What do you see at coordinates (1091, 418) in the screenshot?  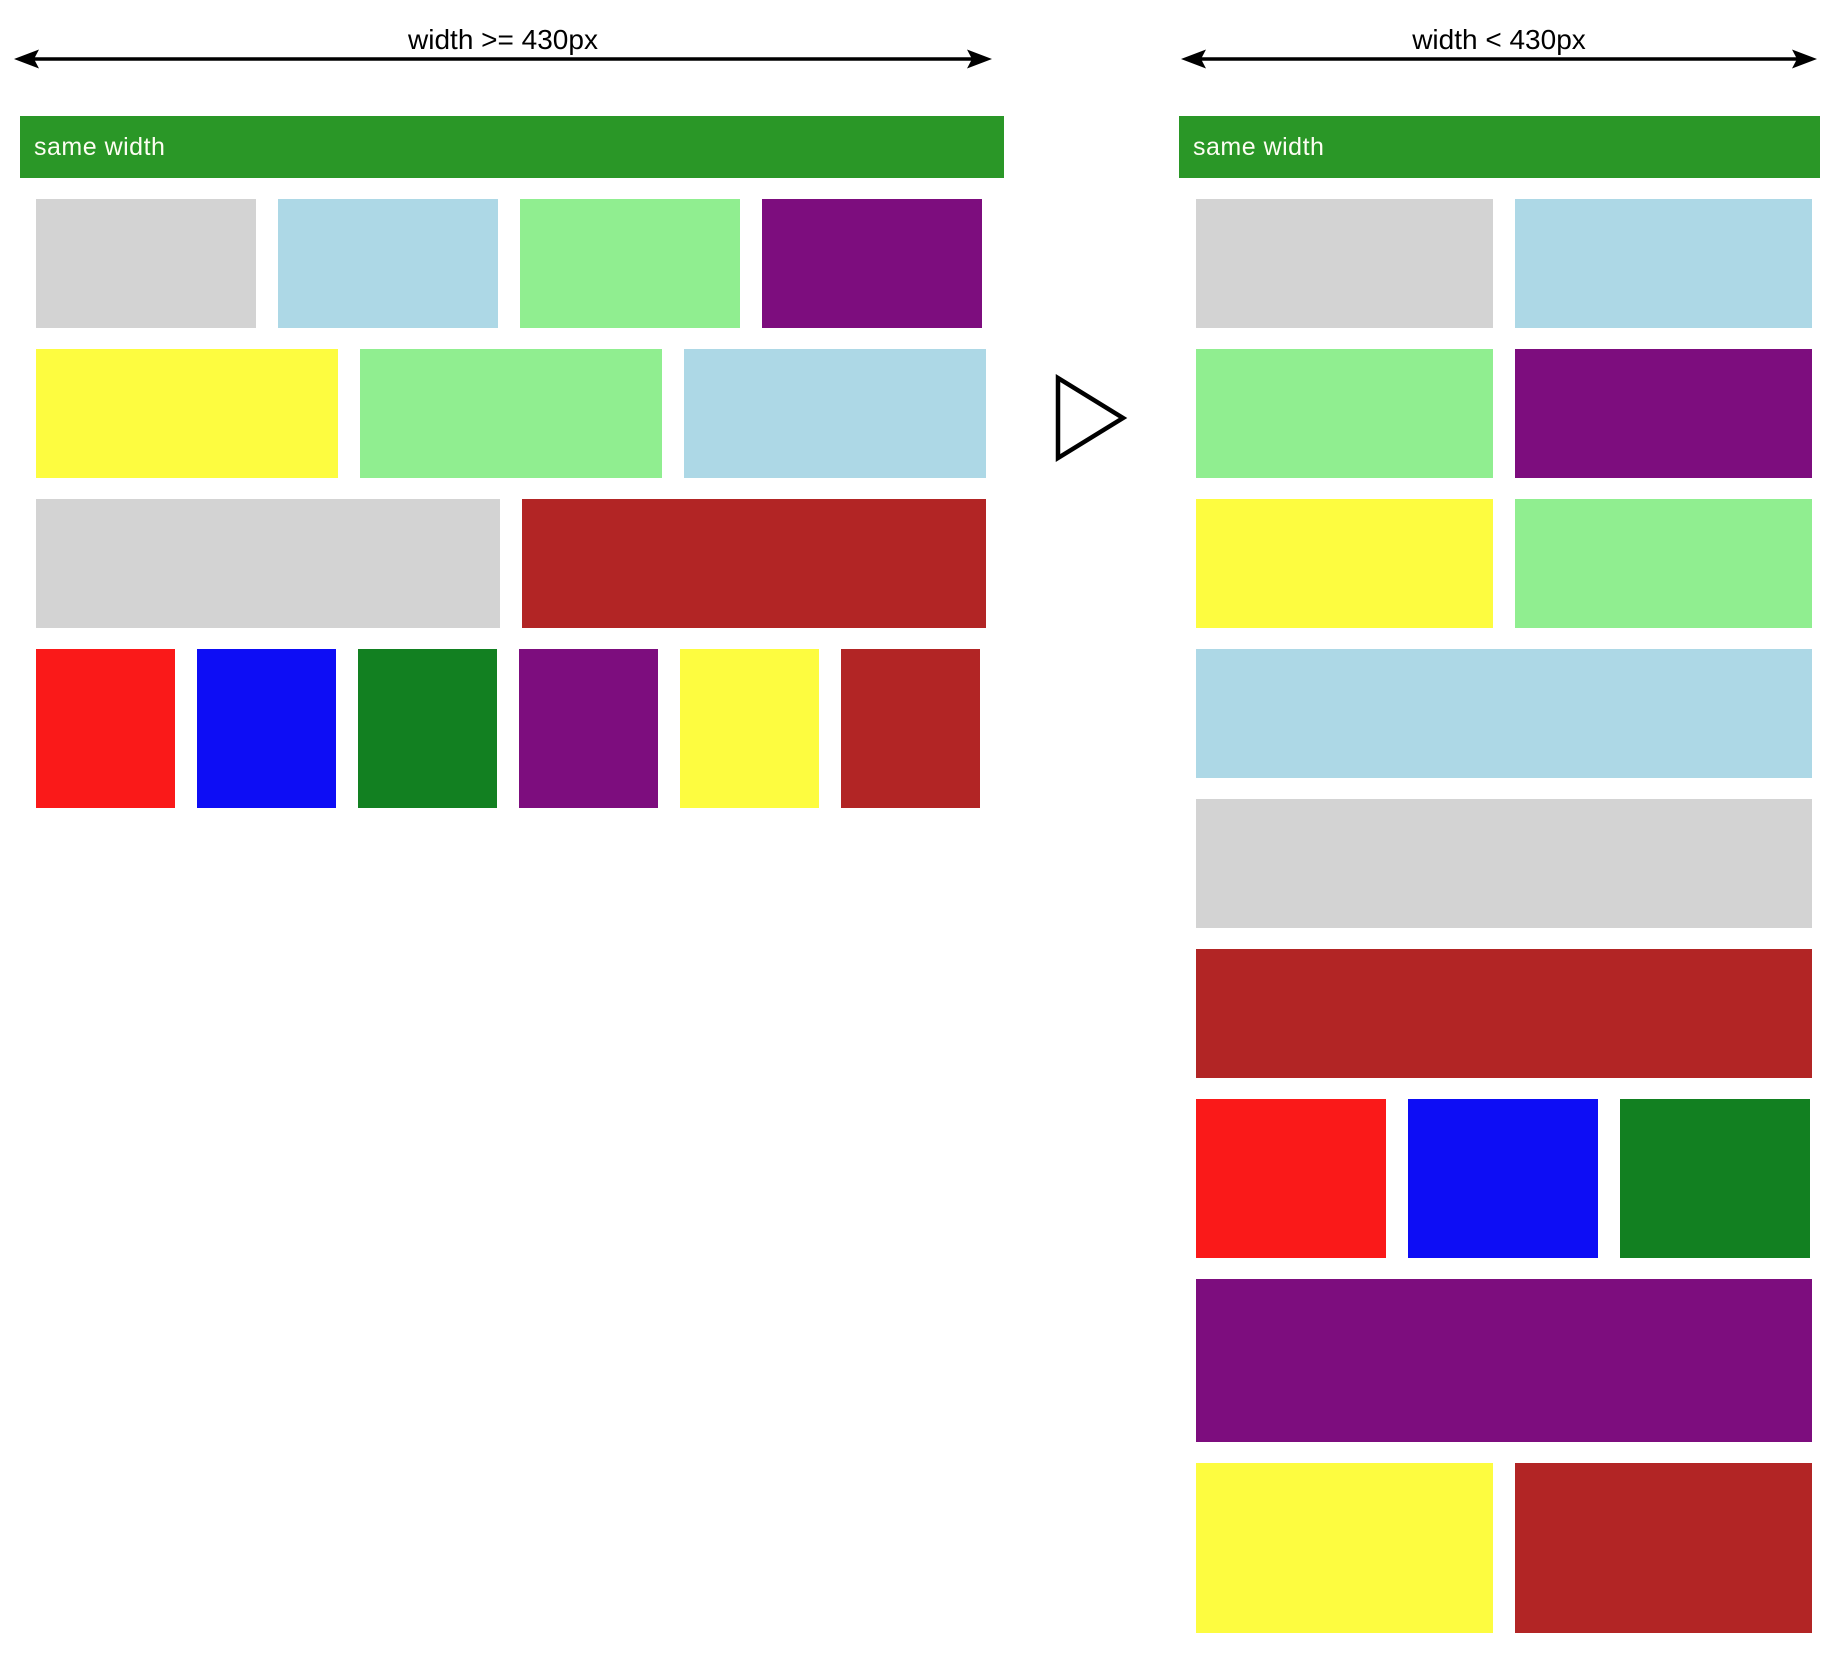 I see `reflow-triangle-icon` at bounding box center [1091, 418].